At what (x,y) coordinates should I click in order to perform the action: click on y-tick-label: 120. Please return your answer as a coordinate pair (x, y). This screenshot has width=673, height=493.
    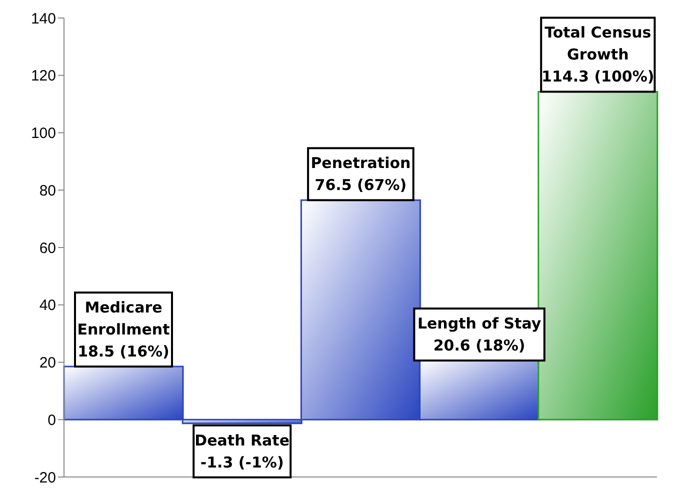
    Looking at the image, I should click on (43, 76).